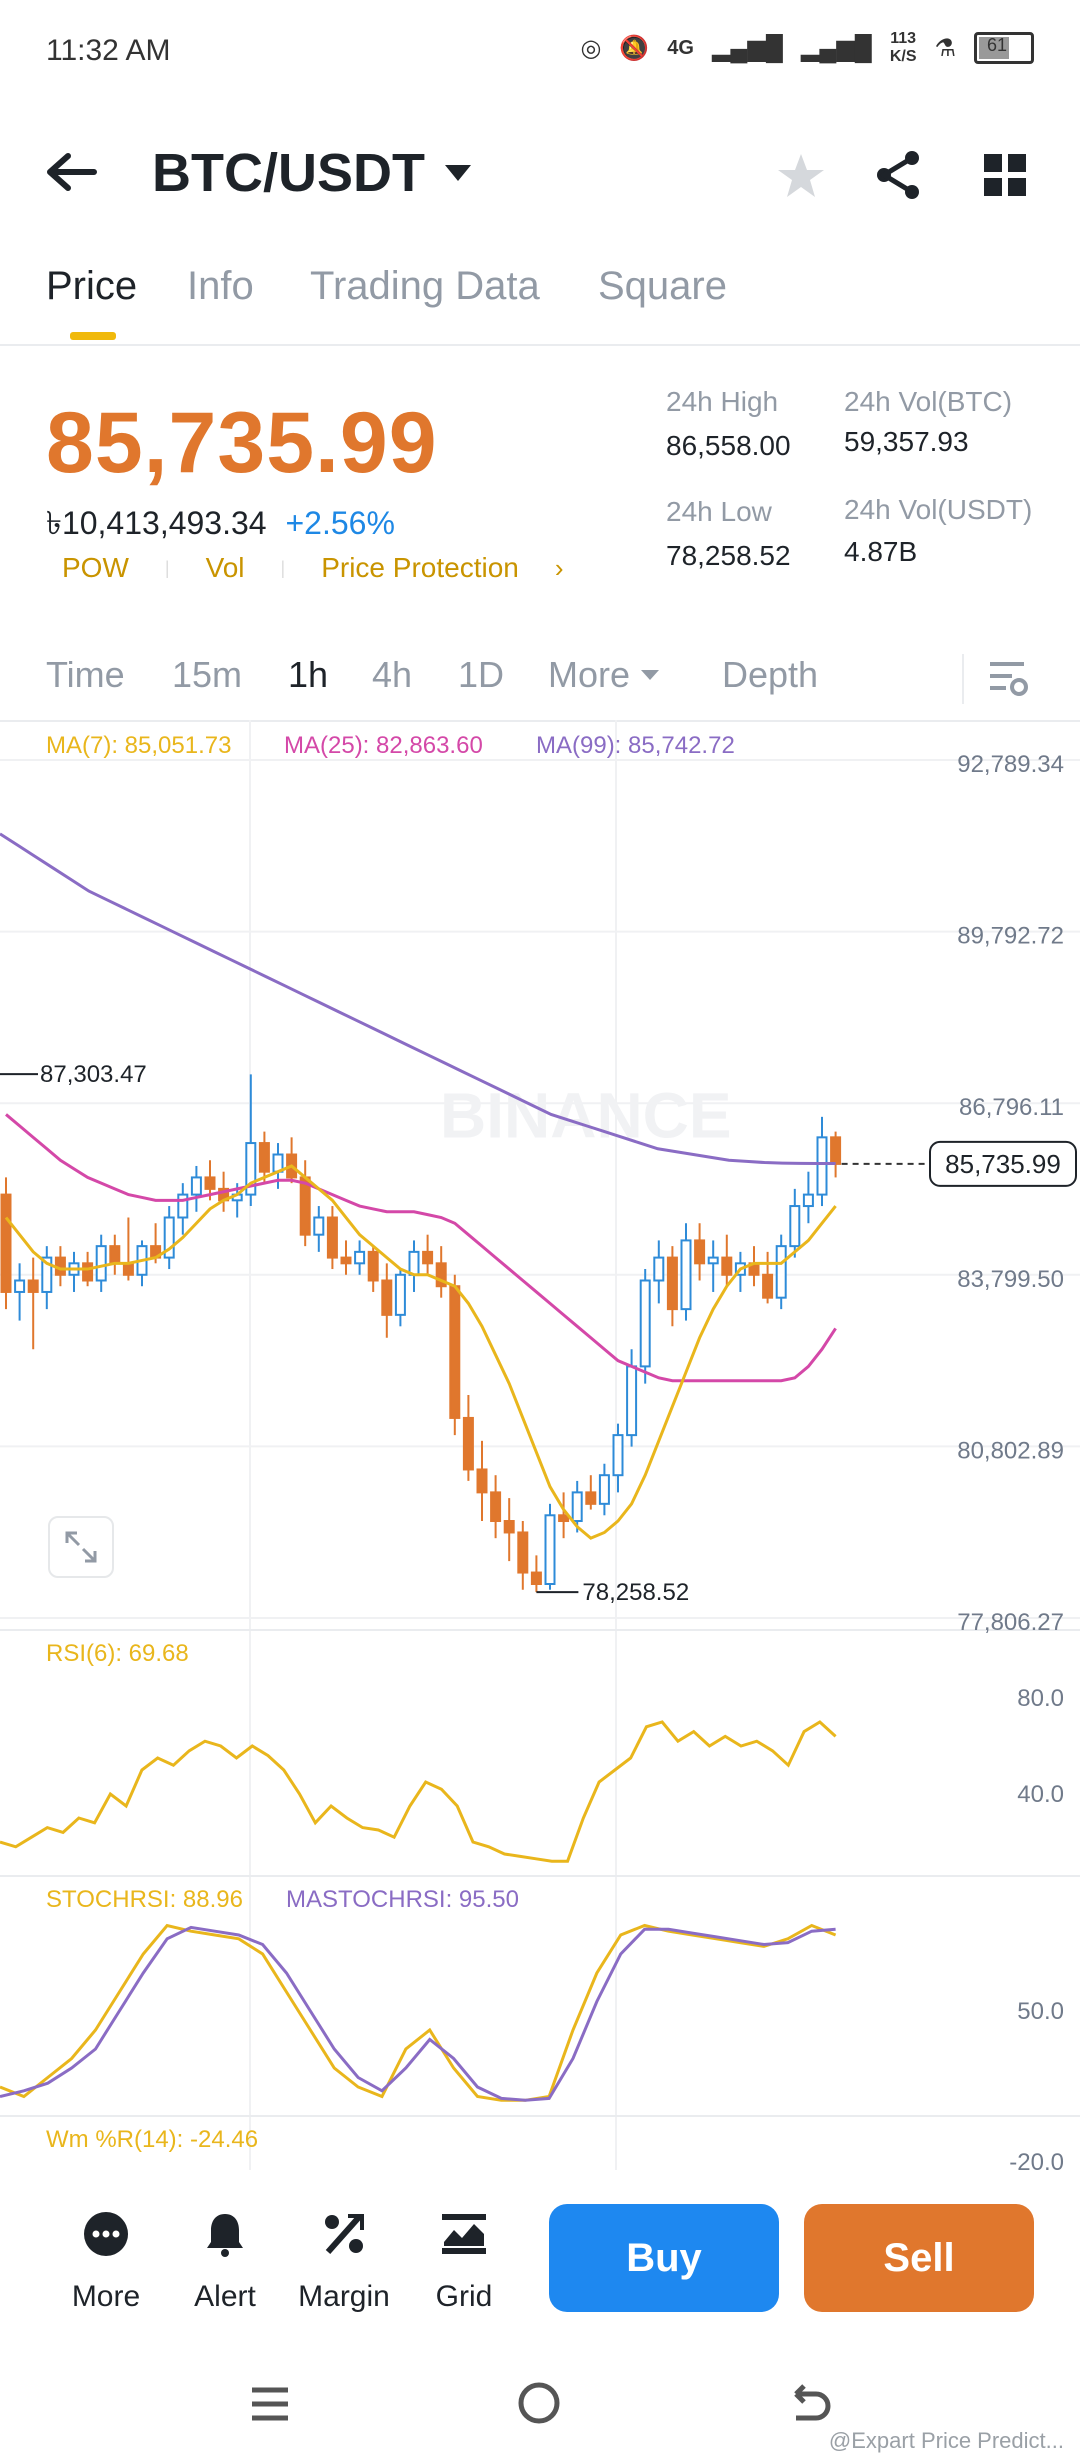  I want to click on percent-icon, so click(344, 2234).